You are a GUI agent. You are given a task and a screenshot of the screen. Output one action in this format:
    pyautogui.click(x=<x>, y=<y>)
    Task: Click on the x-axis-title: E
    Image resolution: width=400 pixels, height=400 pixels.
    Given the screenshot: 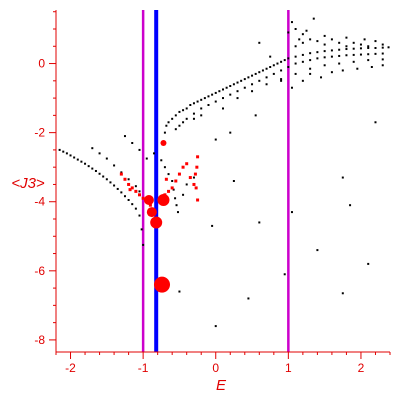 What is the action you would take?
    pyautogui.click(x=221, y=385)
    